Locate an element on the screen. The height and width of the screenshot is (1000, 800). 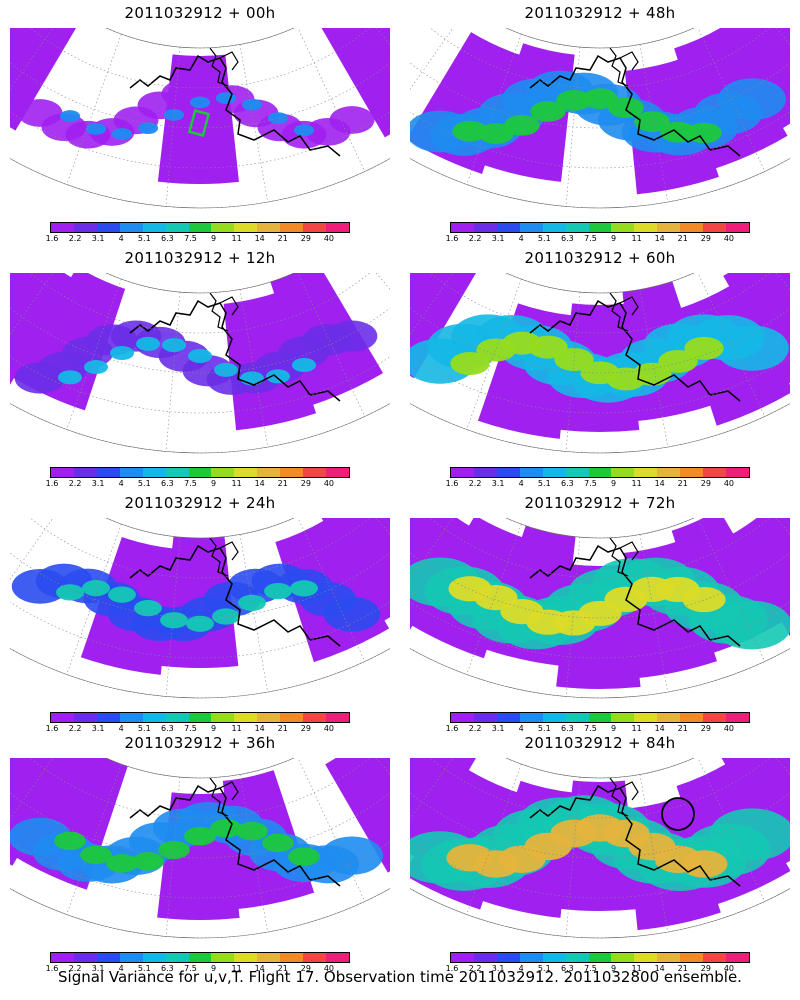
panel-title: 2011032912 + 12h is located at coordinates (200, 258).